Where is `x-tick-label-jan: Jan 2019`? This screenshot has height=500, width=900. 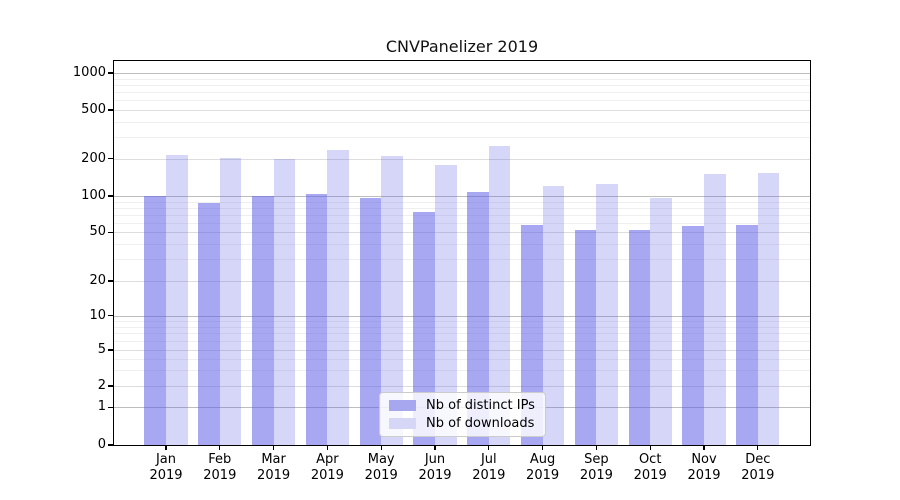
x-tick-label-jan: Jan 2019 is located at coordinates (166, 468).